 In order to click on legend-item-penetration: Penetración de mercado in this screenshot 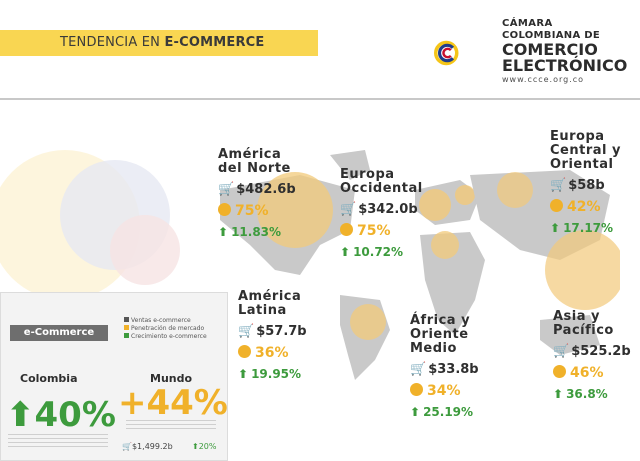, I will do `click(165, 329)`.